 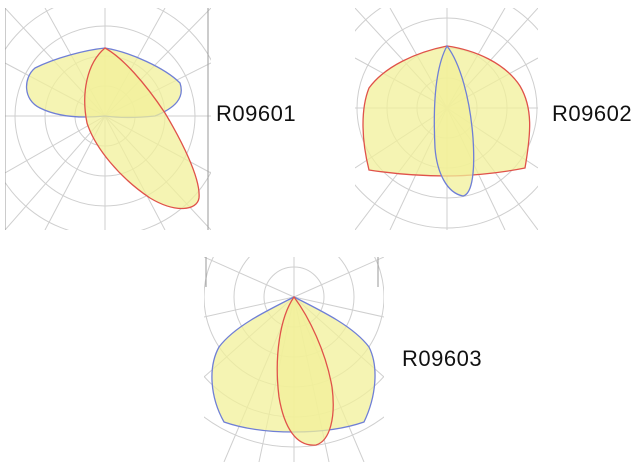 I want to click on photometric-diagram-r09603, so click(x=294, y=359).